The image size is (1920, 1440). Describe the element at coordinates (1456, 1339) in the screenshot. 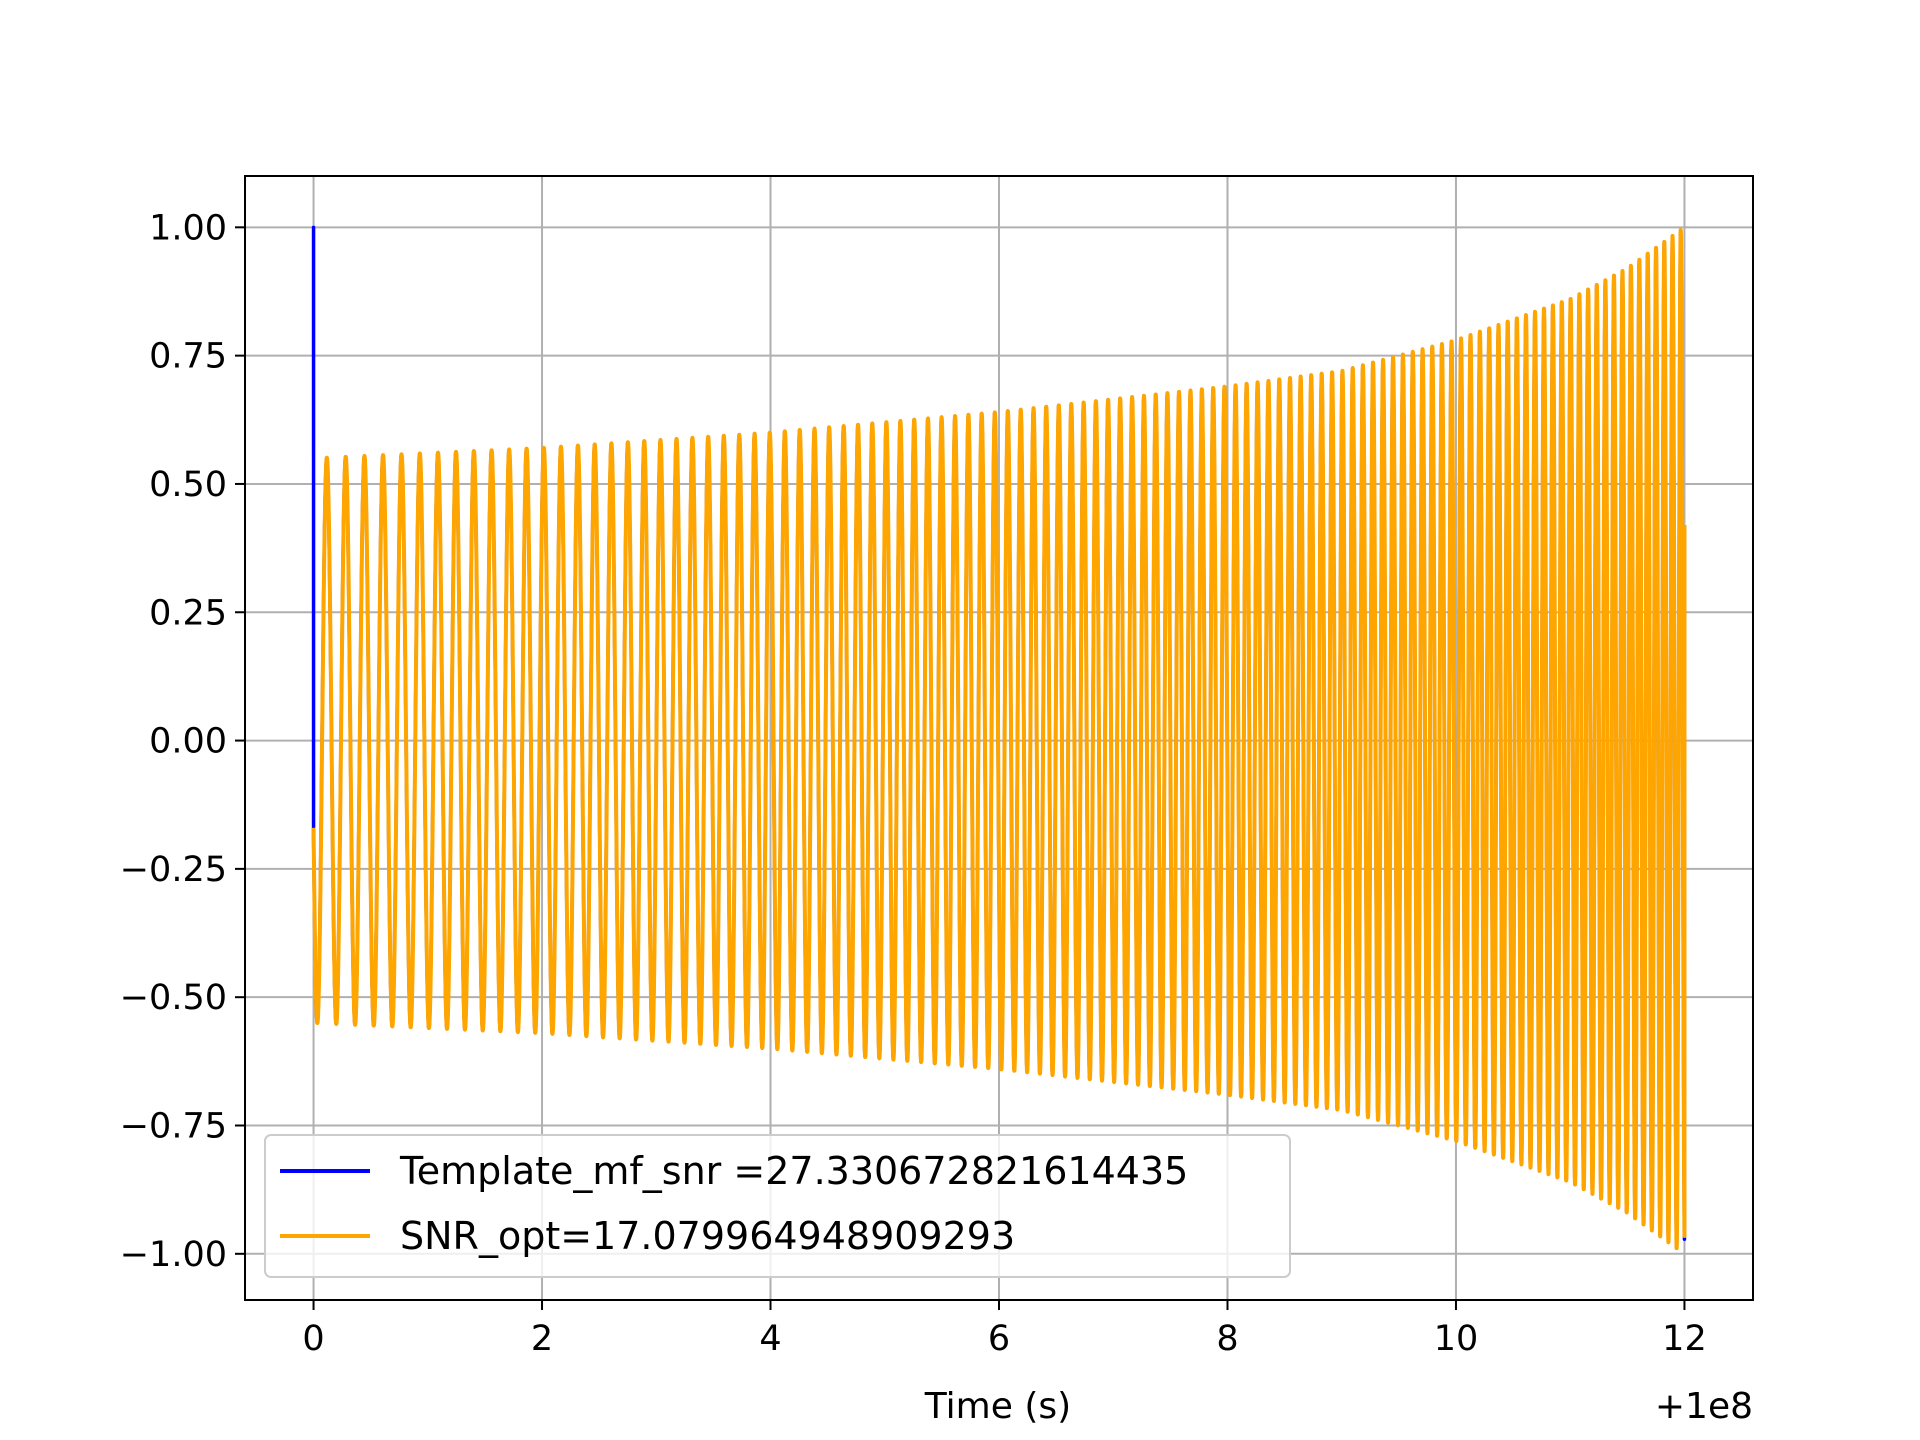

I see `x-tick-label: 10` at that location.